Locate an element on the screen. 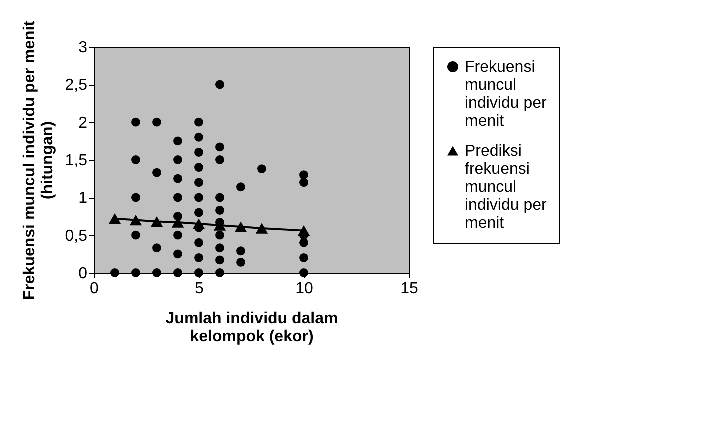  x-tick-label: 10 is located at coordinates (305, 289).